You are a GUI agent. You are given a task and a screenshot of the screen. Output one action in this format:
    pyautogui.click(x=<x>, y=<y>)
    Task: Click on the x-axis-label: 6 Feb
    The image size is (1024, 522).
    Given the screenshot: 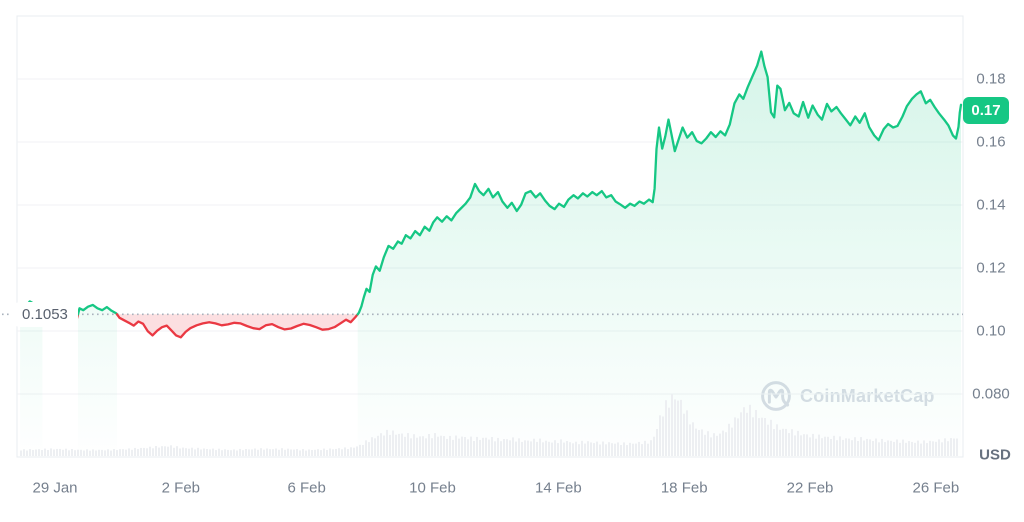 What is the action you would take?
    pyautogui.click(x=306, y=488)
    